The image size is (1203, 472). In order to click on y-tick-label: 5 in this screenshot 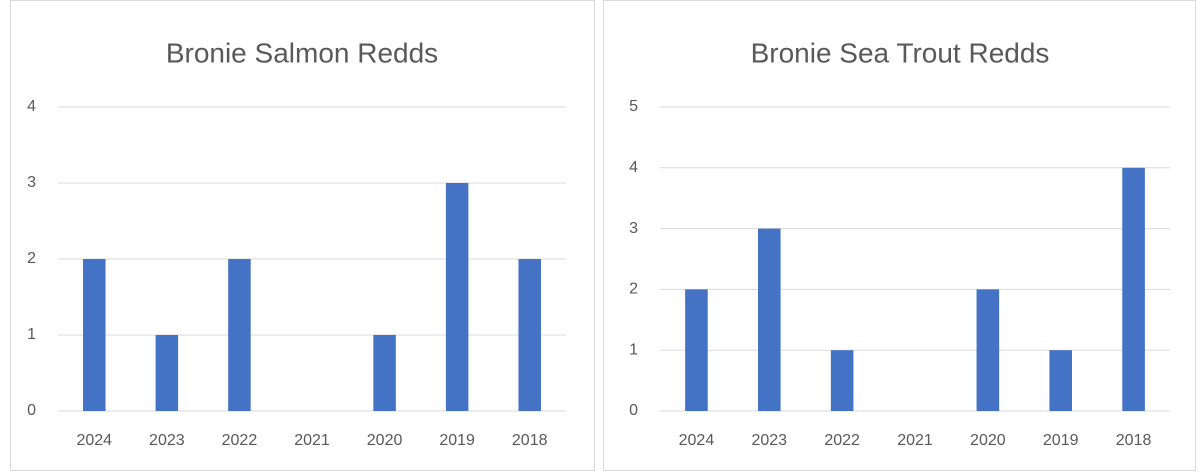, I will do `click(633, 106)`.